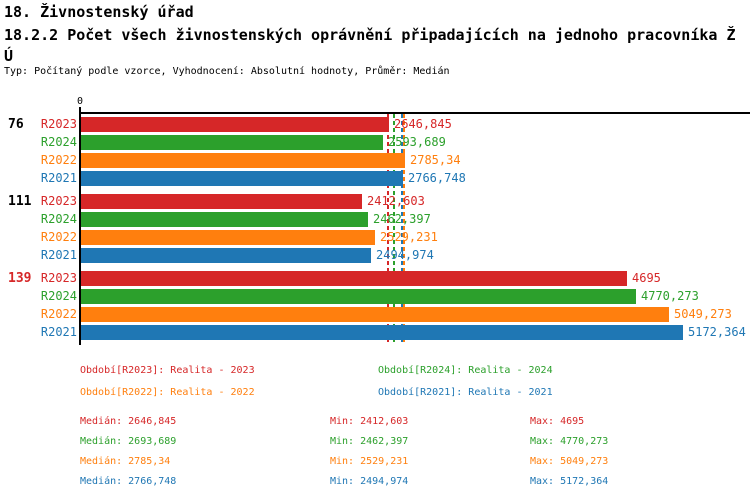 Image resolution: width=750 pixels, height=498 pixels. Describe the element at coordinates (569, 481) in the screenshot. I see `stat-max: Max: 5172,364` at that location.